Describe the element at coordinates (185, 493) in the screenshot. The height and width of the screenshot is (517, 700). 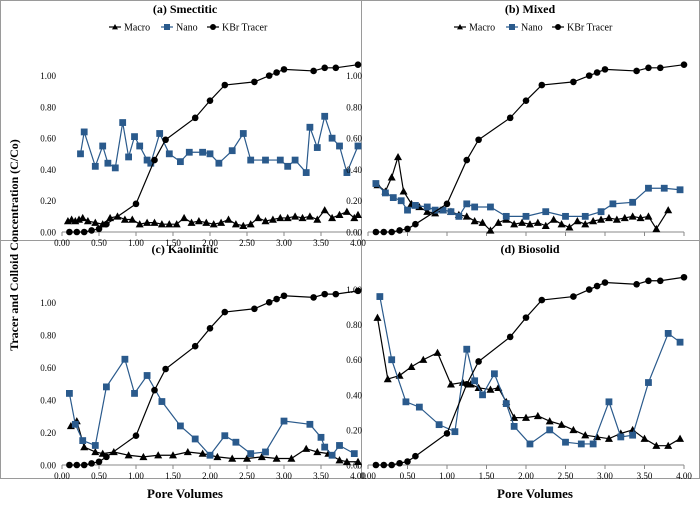
I see `x-axis-label-left: Pore Volumes` at that location.